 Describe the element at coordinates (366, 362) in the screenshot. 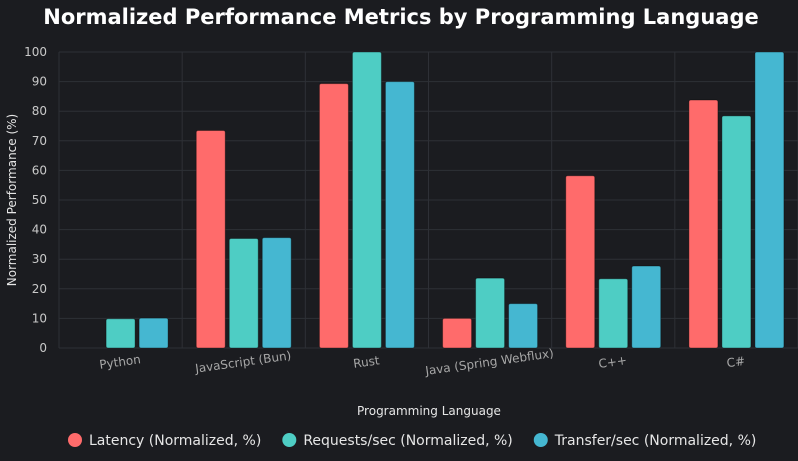

I see `x-tick-label: Rust` at that location.